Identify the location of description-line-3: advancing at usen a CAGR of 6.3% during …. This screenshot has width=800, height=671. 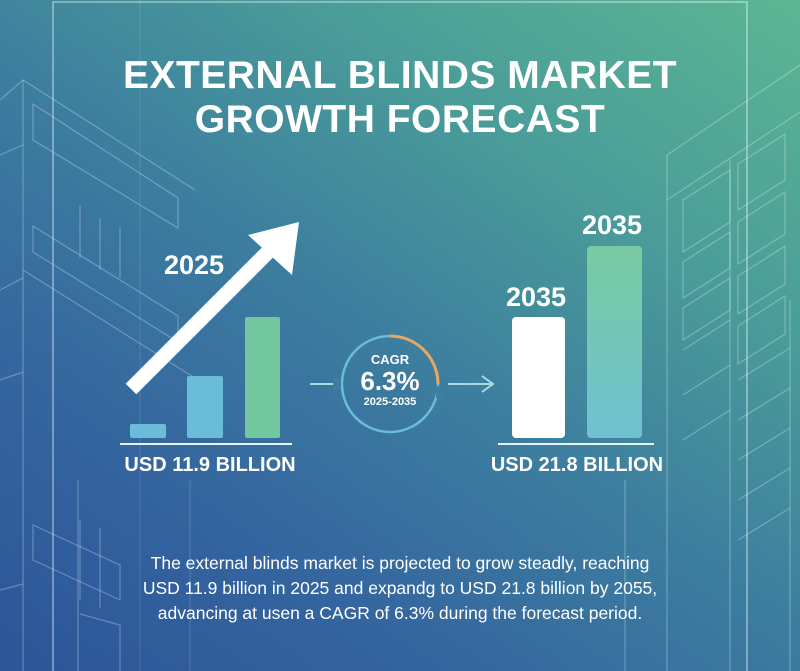
(400, 613).